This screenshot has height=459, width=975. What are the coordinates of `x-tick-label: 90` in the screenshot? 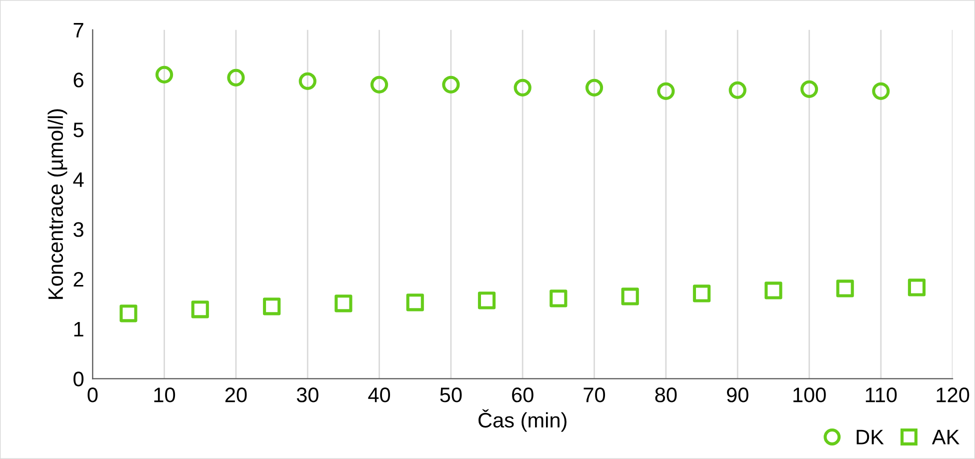 It's located at (737, 395).